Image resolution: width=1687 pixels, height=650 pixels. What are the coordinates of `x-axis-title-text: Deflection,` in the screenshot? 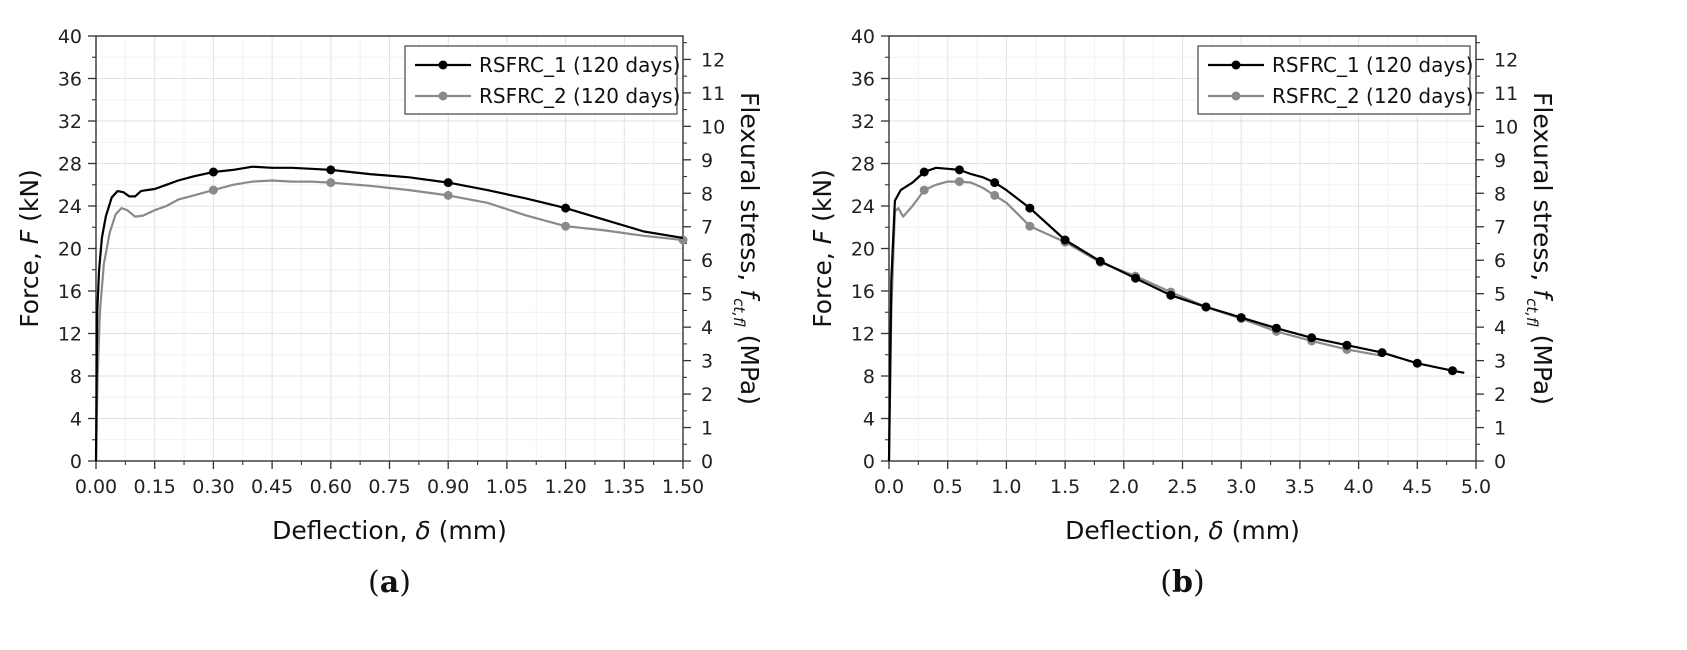 It's located at (343, 530).